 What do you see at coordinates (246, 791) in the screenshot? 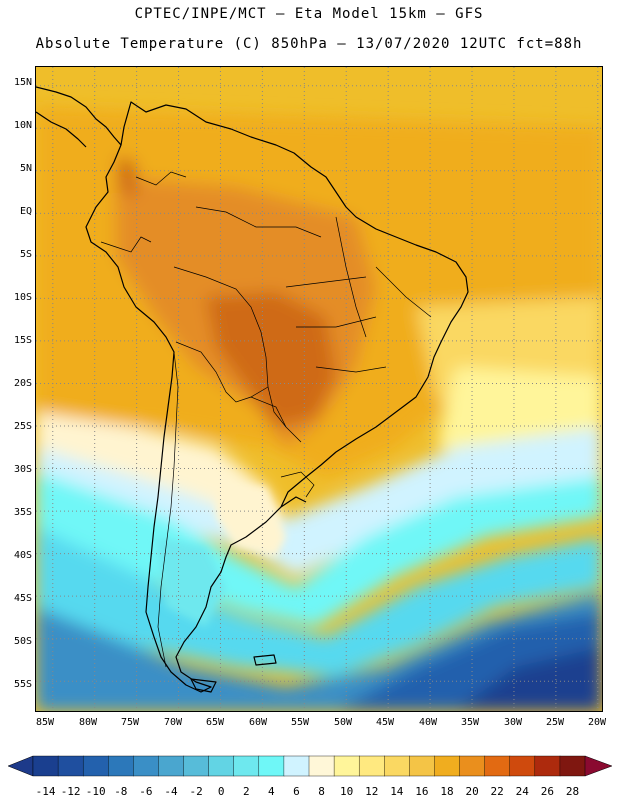
I see `colorbar-tick-label: 2` at bounding box center [246, 791].